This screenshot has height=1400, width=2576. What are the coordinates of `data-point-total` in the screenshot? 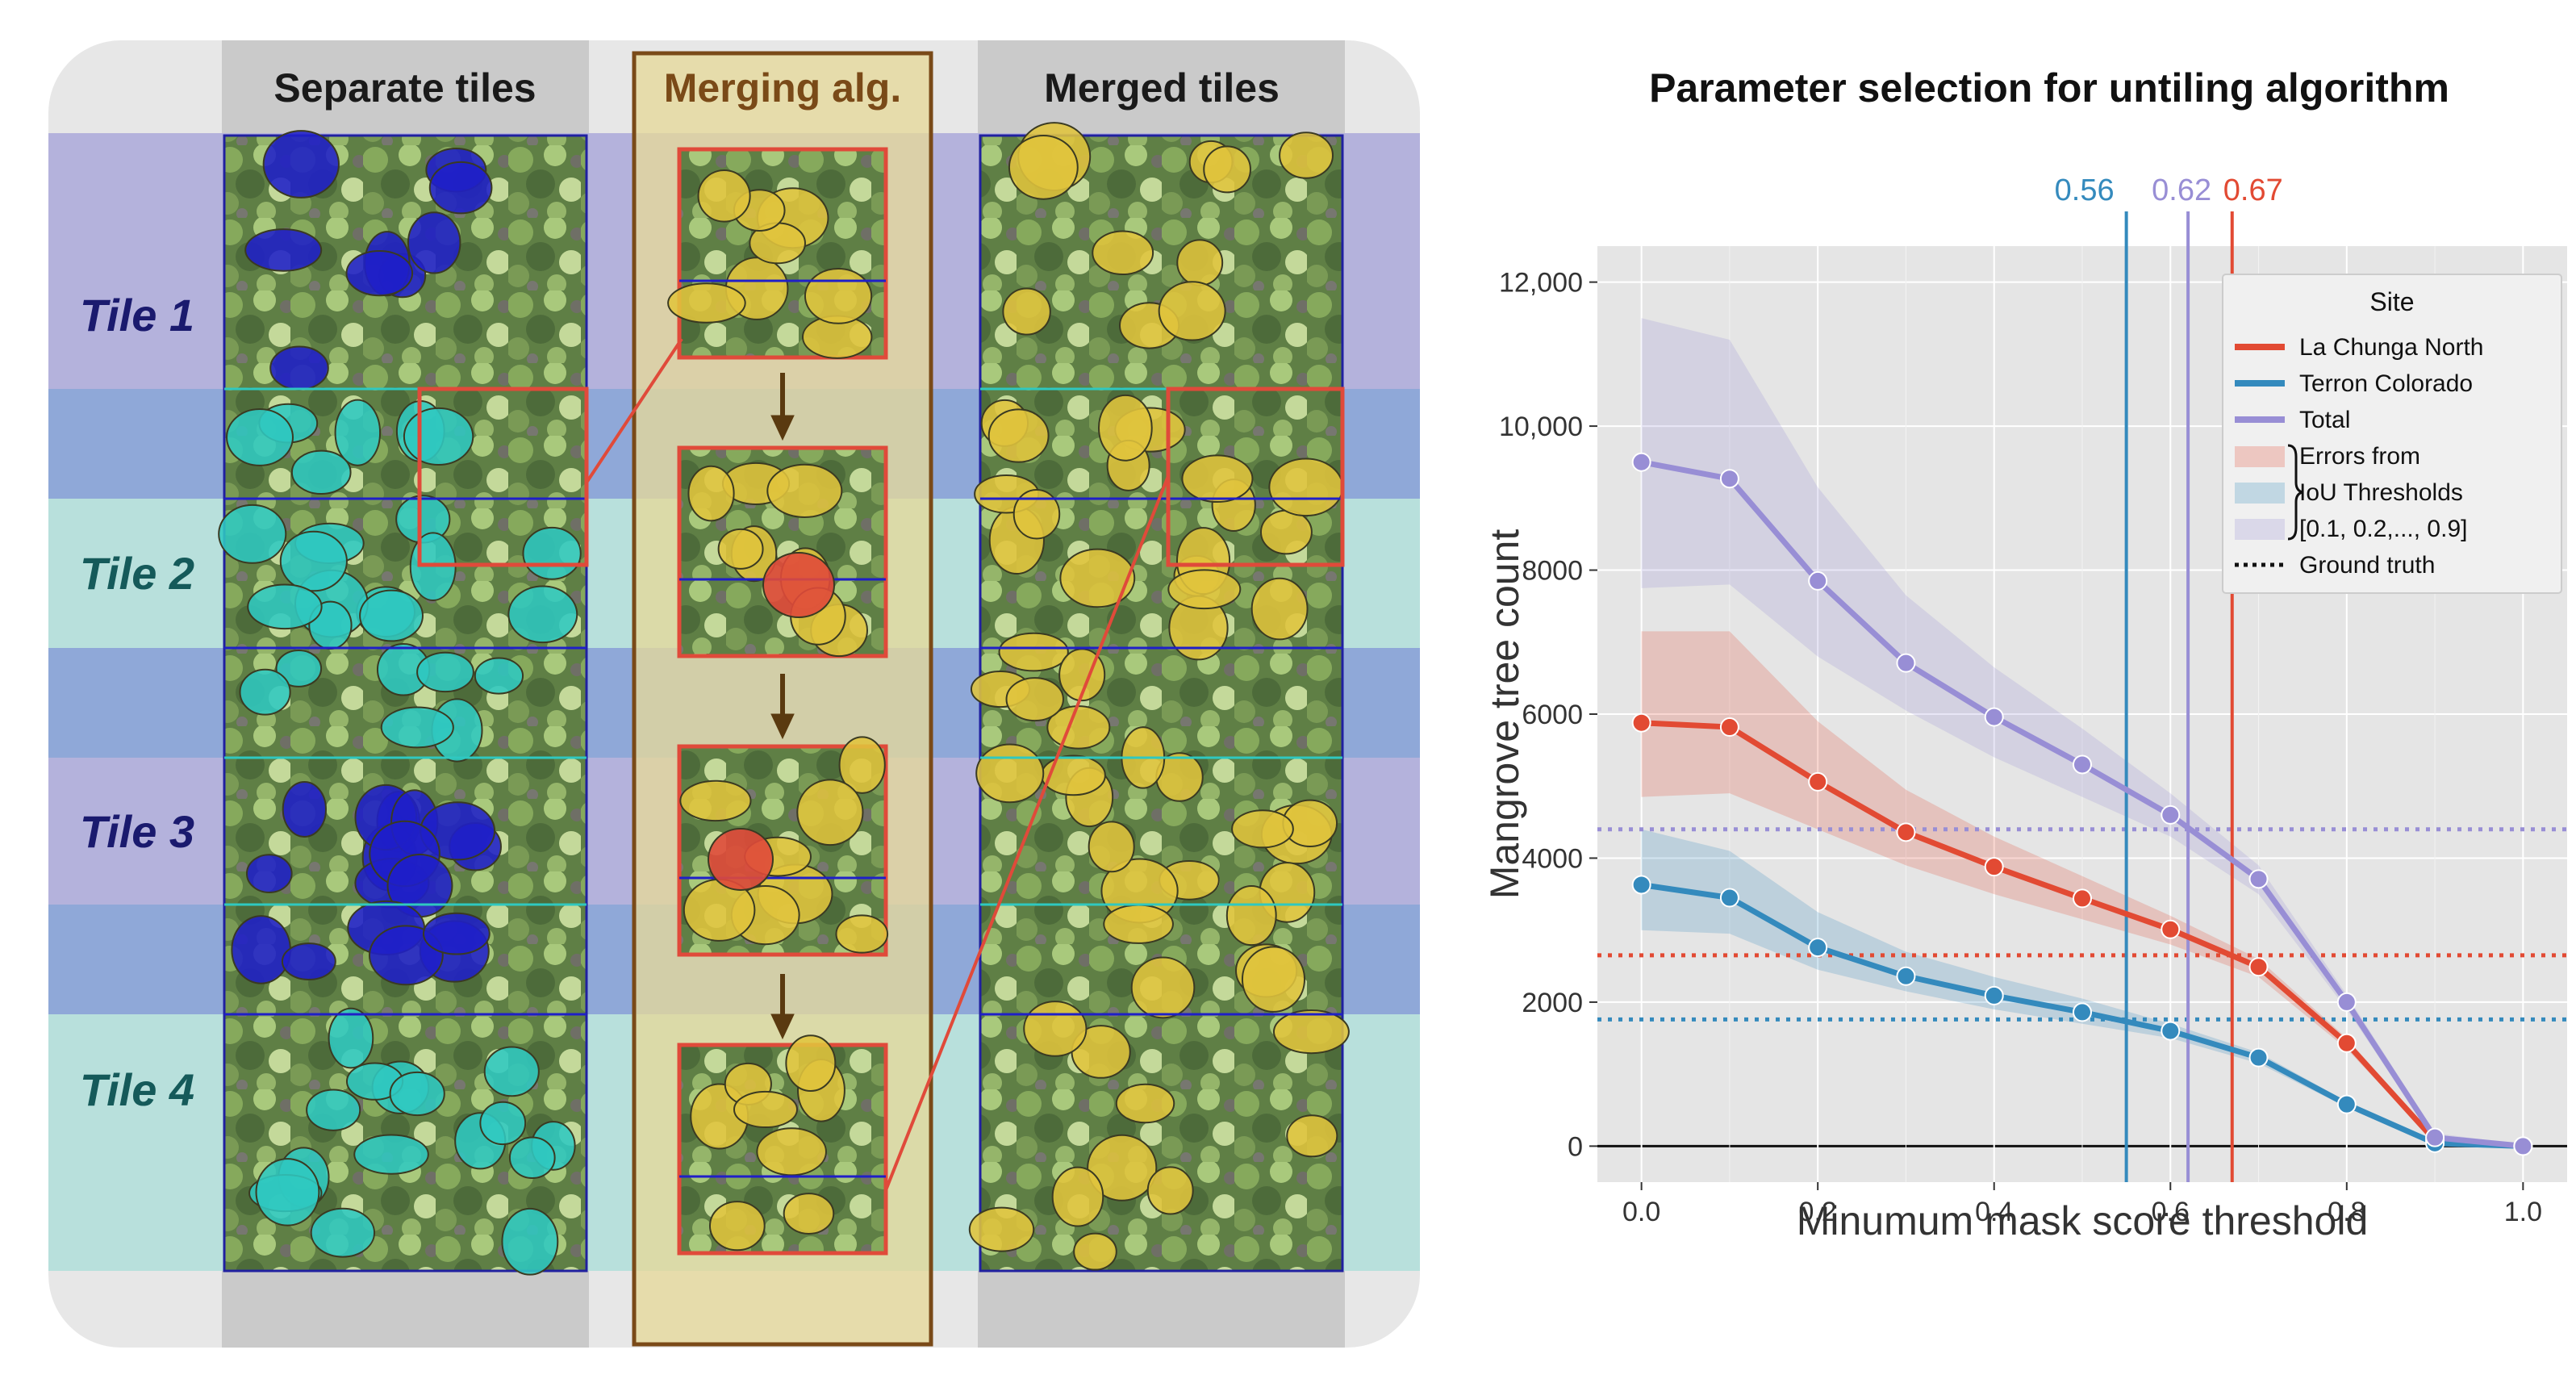 It's located at (2346, 1002).